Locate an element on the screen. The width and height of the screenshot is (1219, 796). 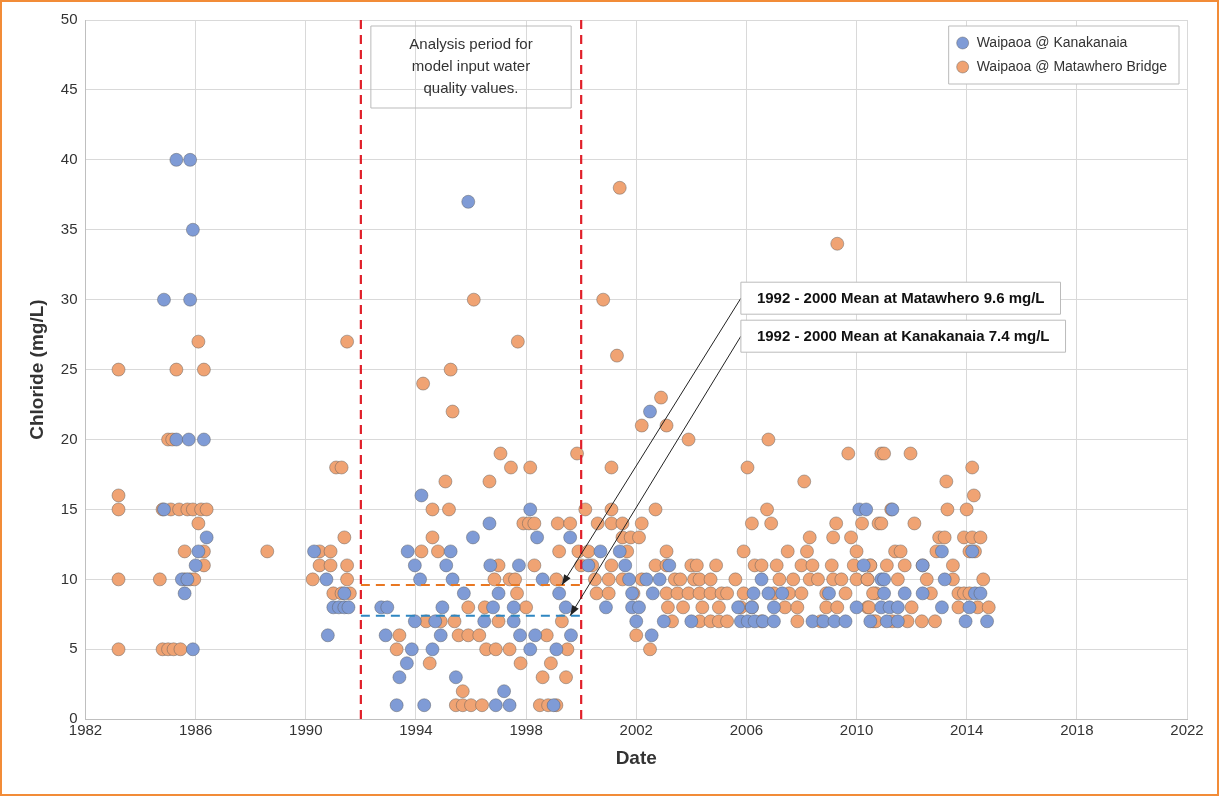
y-tick-label: 10 is located at coordinates (69, 578).